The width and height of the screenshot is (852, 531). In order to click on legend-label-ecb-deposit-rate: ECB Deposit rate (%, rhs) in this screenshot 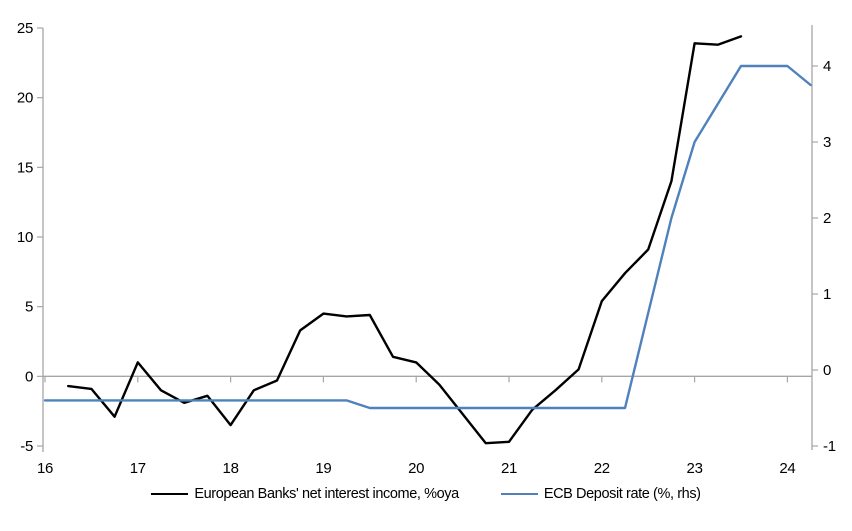, I will do `click(622, 494)`.